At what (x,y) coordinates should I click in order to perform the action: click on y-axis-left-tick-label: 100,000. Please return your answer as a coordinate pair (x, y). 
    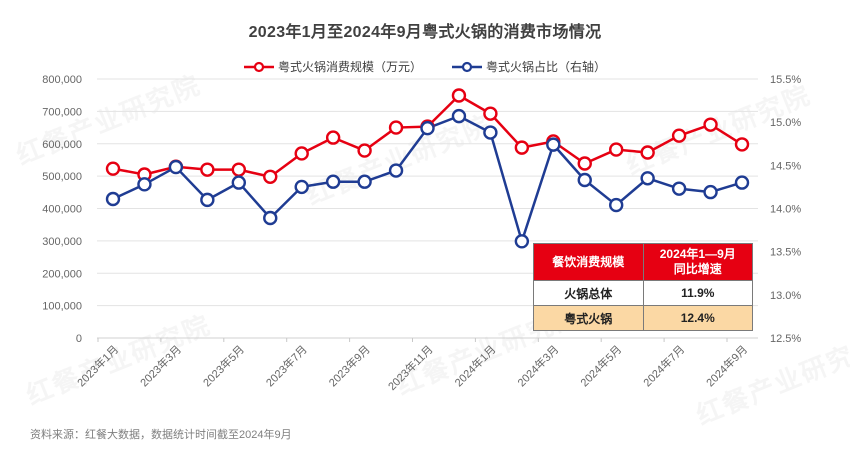
    Looking at the image, I should click on (62, 307).